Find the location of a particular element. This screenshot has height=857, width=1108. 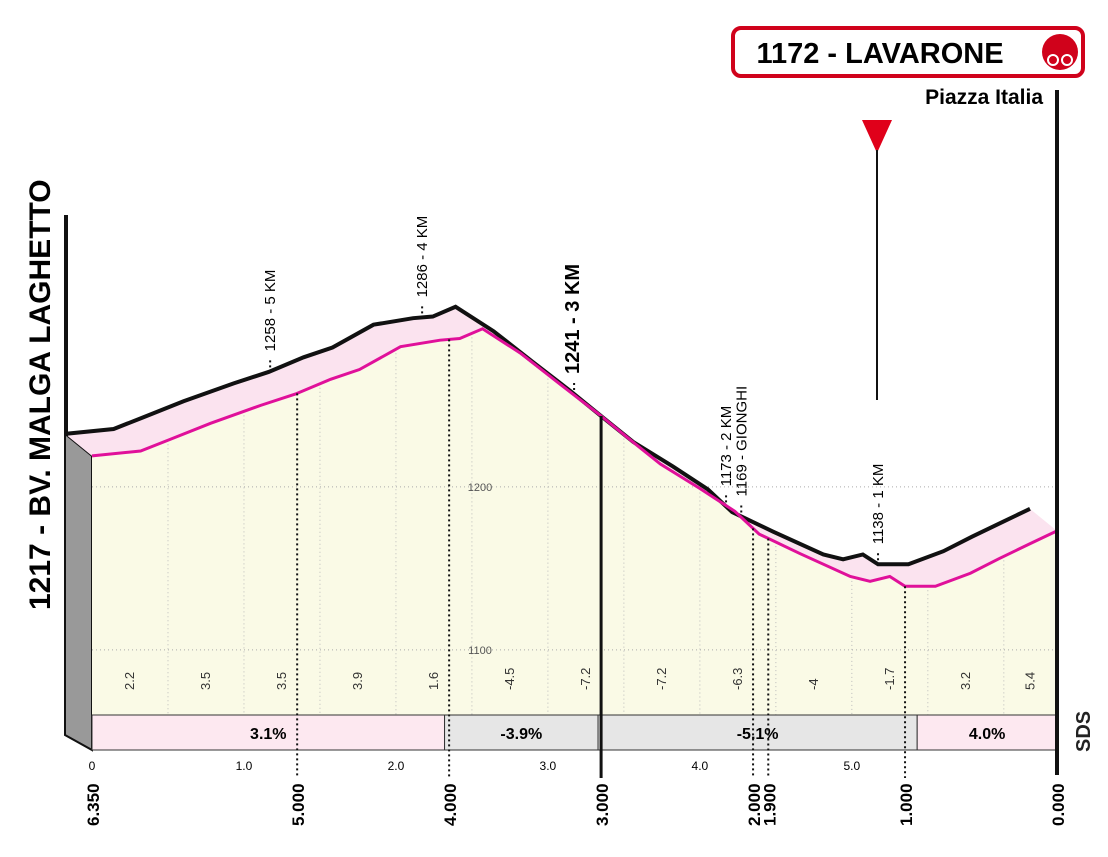

gradient-label: 2.2 is located at coordinates (129, 681).